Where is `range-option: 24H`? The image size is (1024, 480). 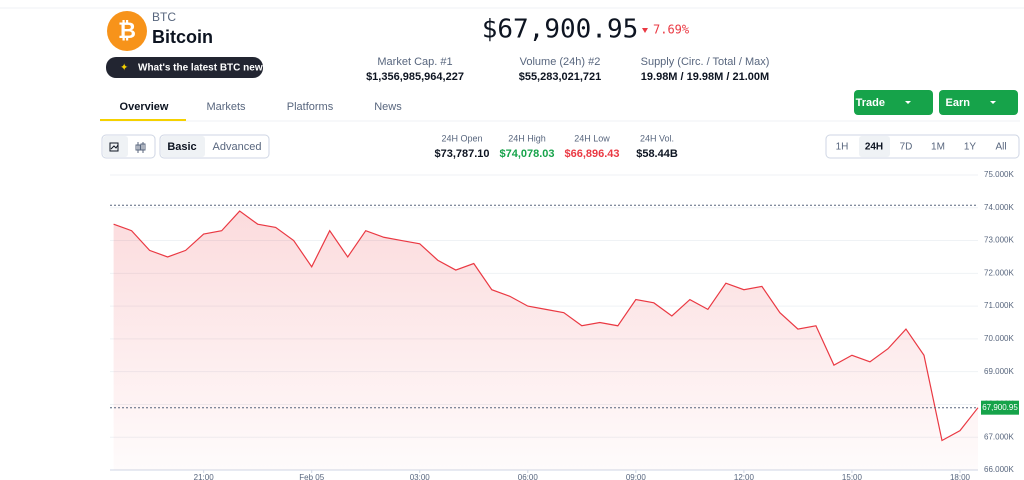
range-option: 24H is located at coordinates (874, 147).